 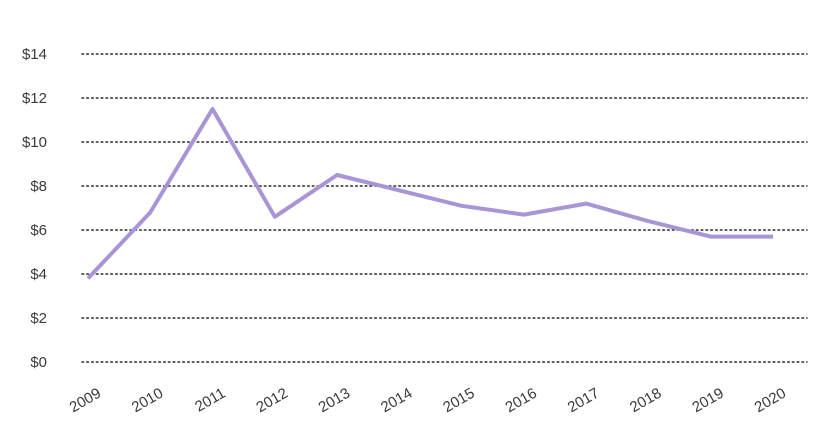 What do you see at coordinates (210, 400) in the screenshot?
I see `x-tick-label: 2011` at bounding box center [210, 400].